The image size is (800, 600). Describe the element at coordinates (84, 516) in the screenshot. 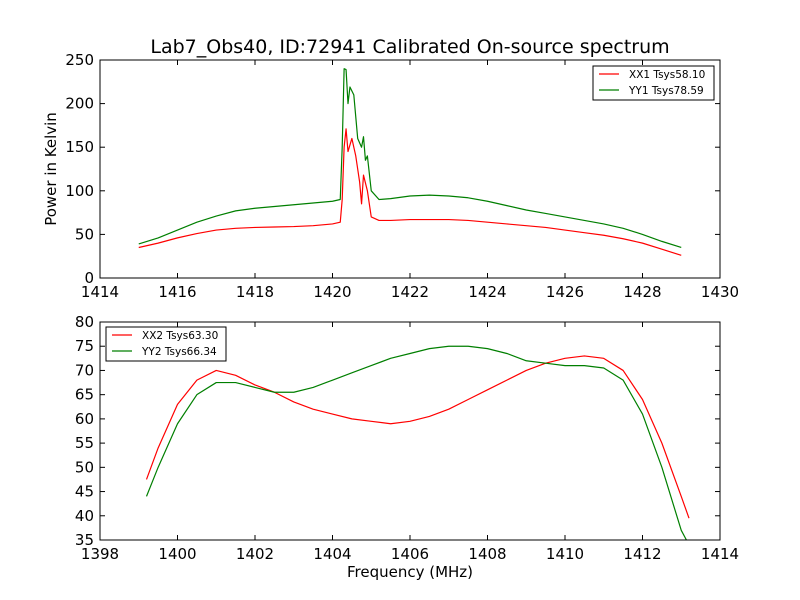

I see `y-tick-label: 40` at that location.